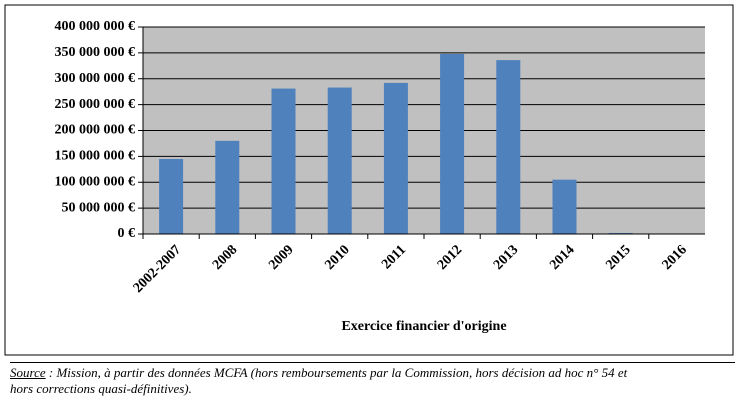 The image size is (739, 404). I want to click on source-label: Source, so click(28, 372).